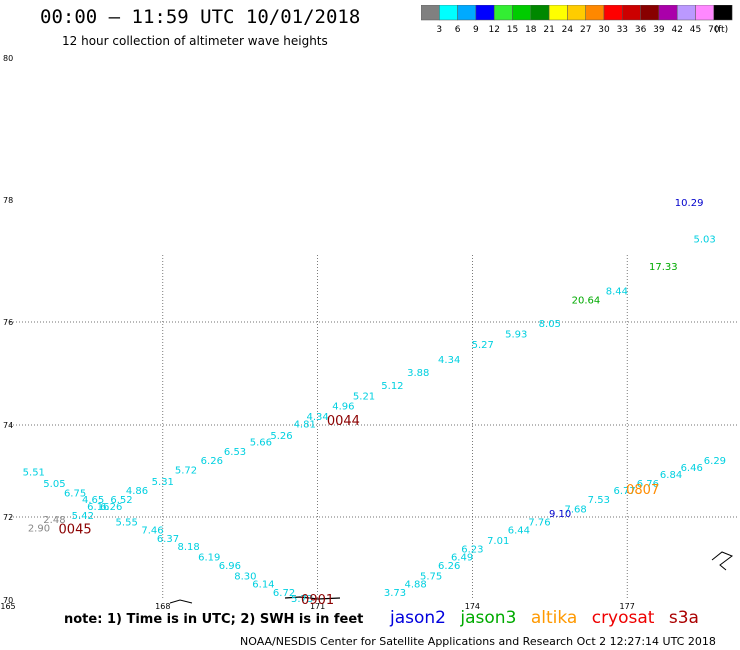 The width and height of the screenshot is (740, 650). What do you see at coordinates (418, 618) in the screenshot?
I see `satellite-jason2: jason2` at bounding box center [418, 618].